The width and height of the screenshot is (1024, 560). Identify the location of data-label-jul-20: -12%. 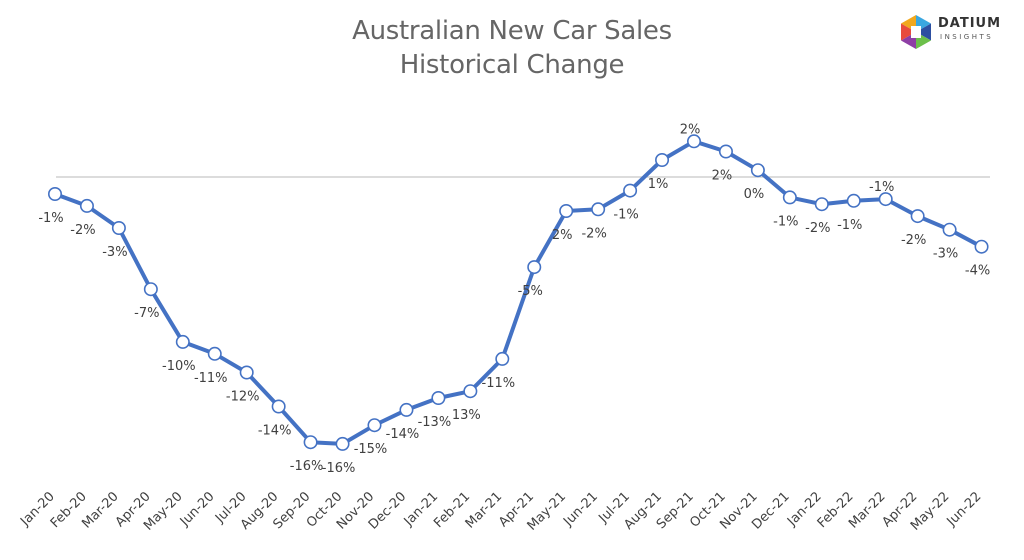
(243, 397).